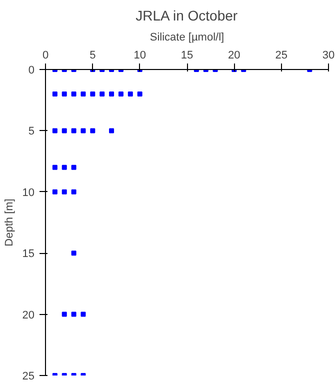 The image size is (335, 384). I want to click on x-tick-label: 5, so click(93, 56).